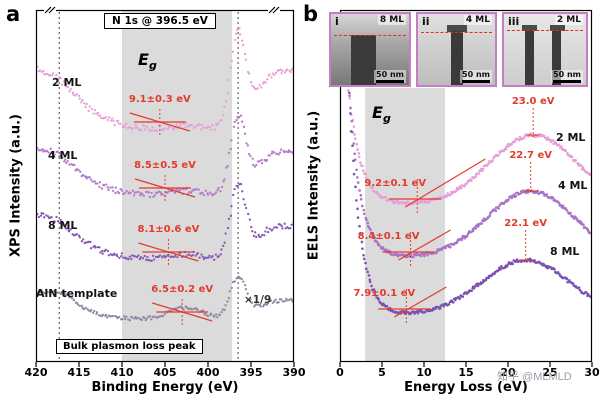 The image size is (600, 408). What do you see at coordinates (514, 21) in the screenshot?
I see `inset-letter: iii` at bounding box center [514, 21].